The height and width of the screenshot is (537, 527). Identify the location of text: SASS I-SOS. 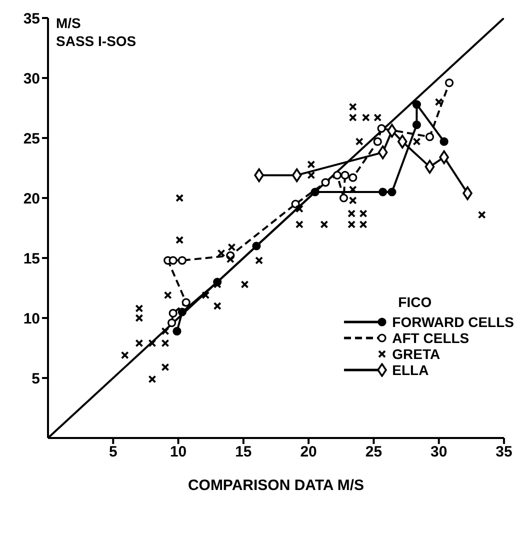
(96, 41).